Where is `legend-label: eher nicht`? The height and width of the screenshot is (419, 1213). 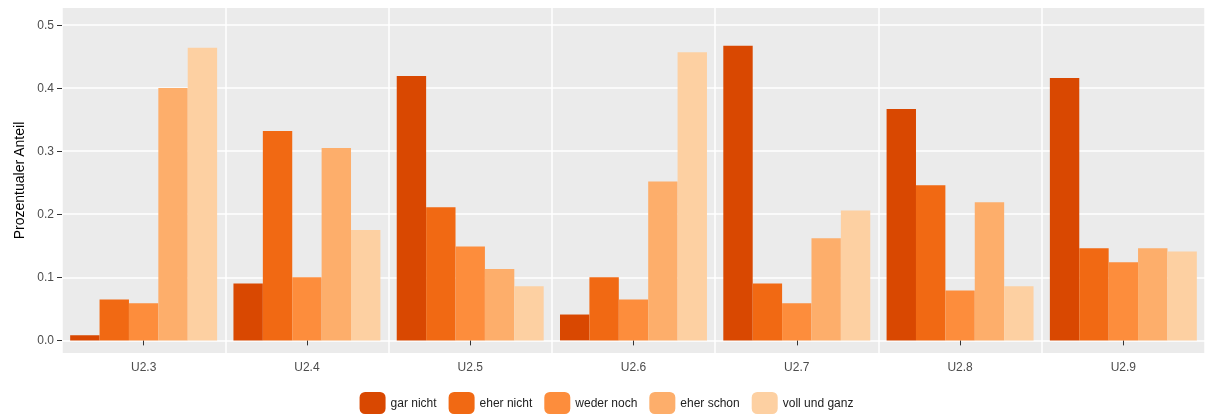
legend-label: eher nicht is located at coordinates (506, 403).